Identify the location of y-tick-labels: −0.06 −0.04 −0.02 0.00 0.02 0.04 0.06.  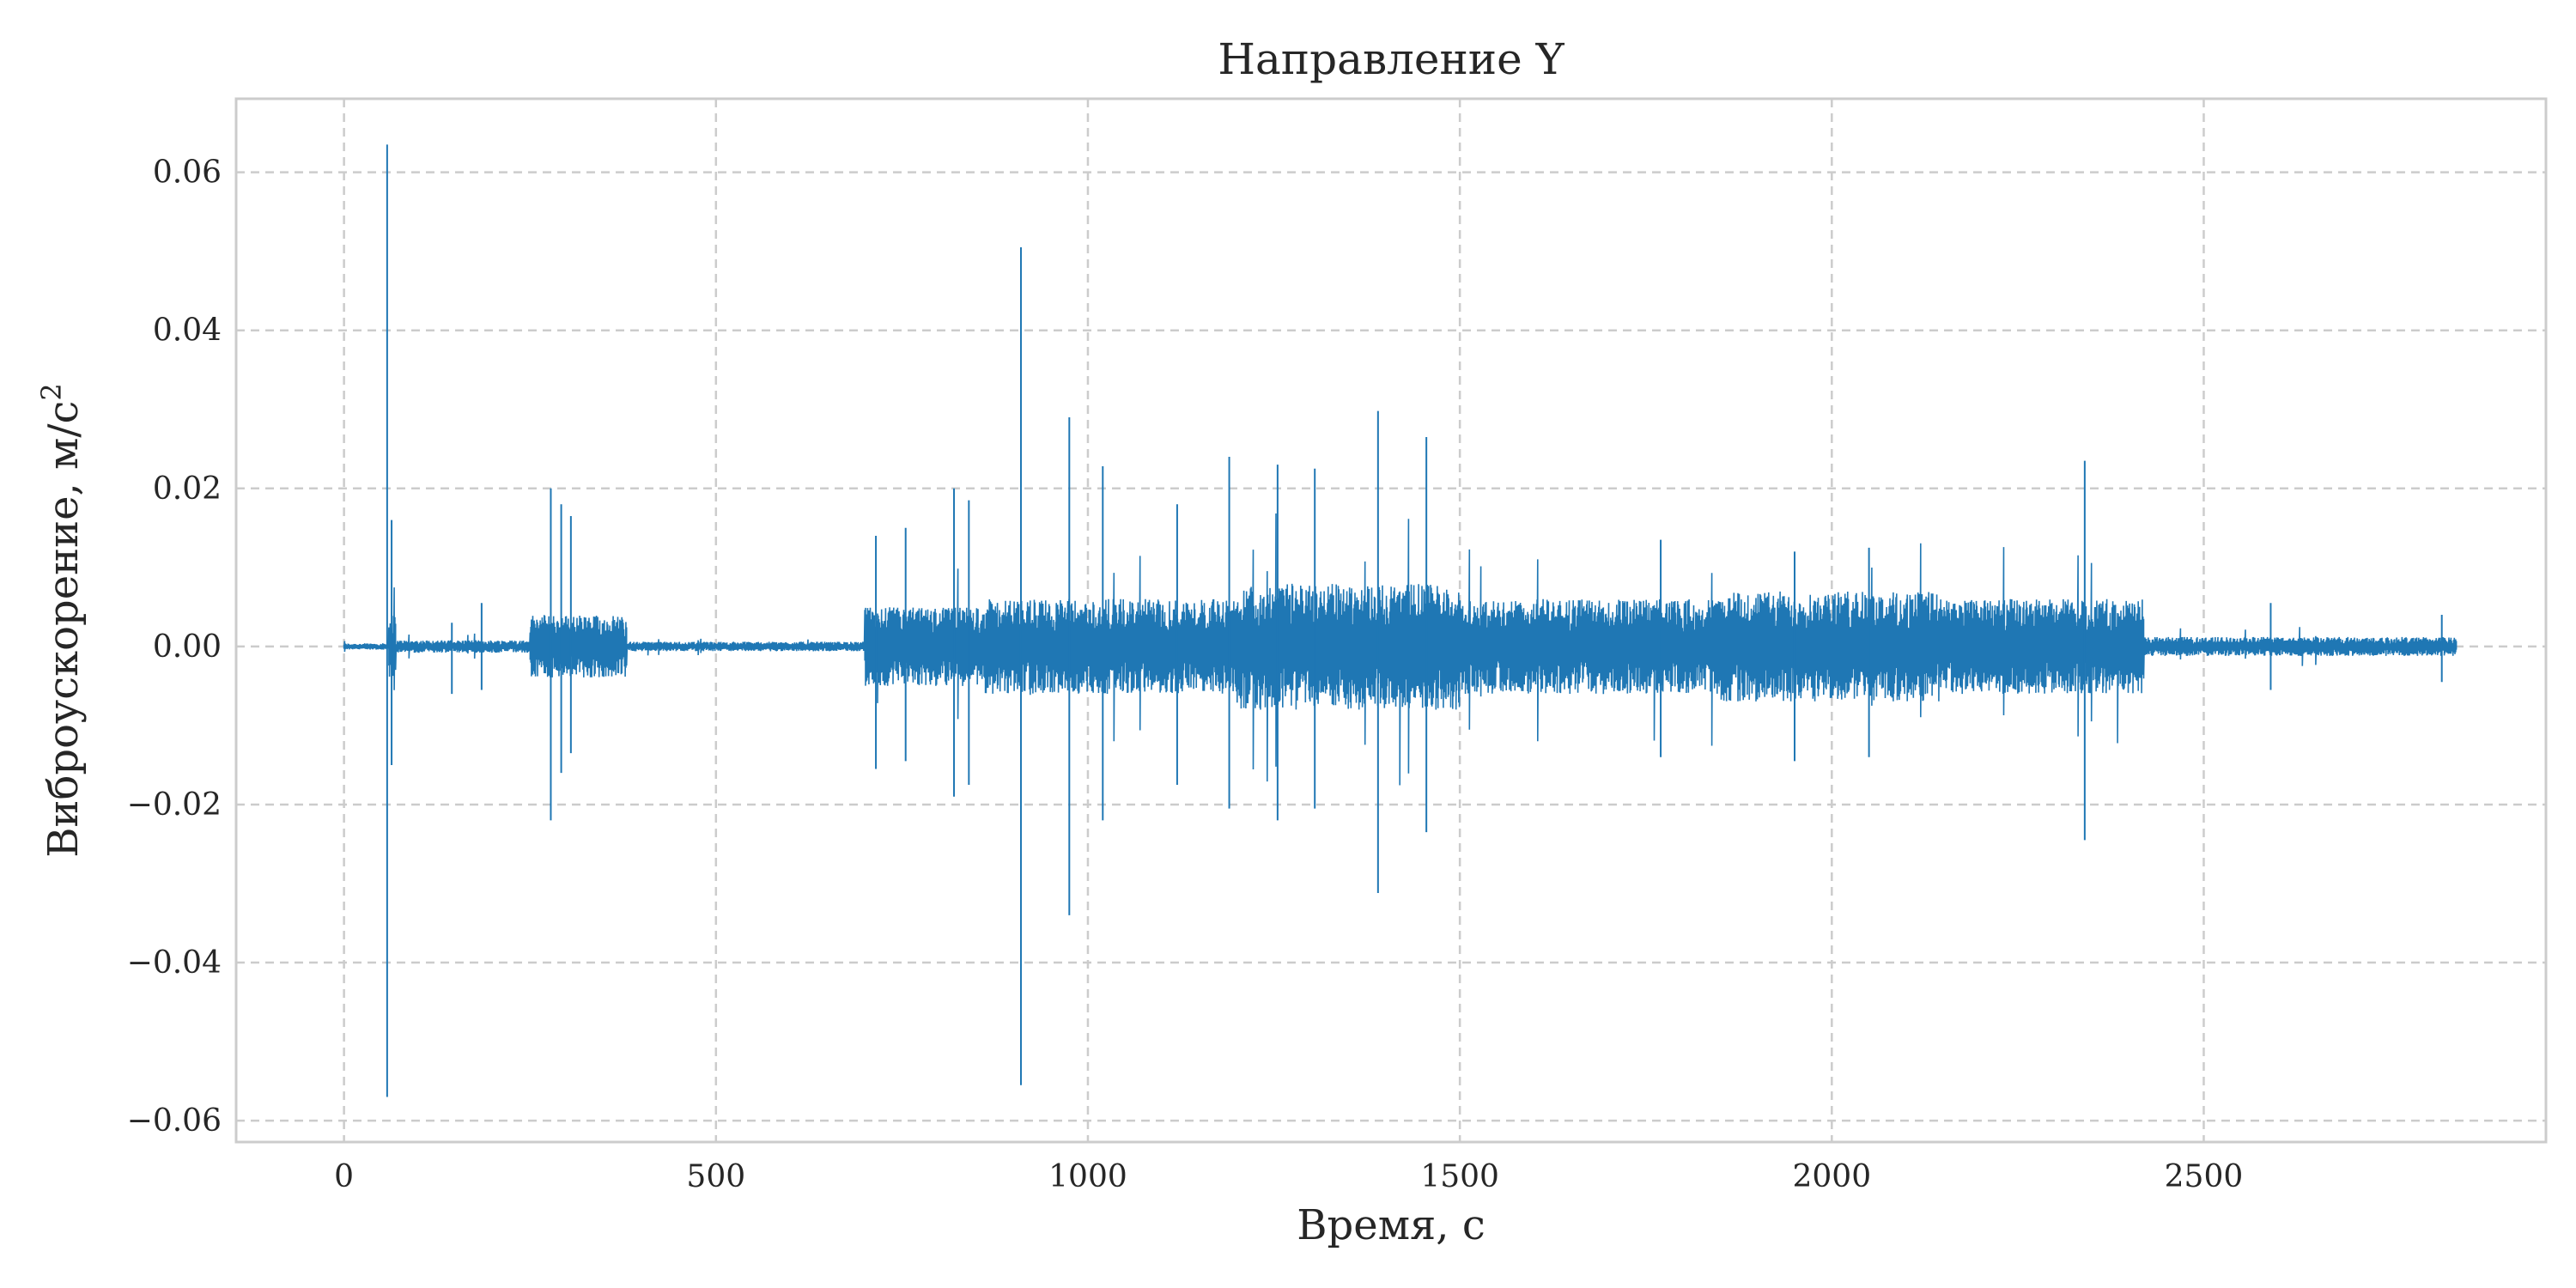
(175, 647).